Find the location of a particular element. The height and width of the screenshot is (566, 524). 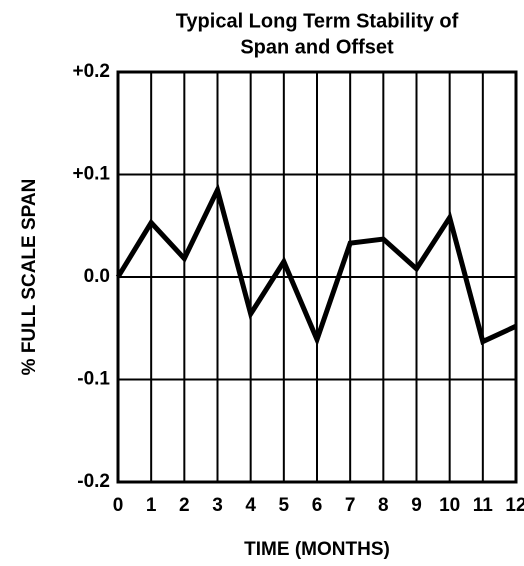

chart-title: Span and Offset is located at coordinates (317, 47).